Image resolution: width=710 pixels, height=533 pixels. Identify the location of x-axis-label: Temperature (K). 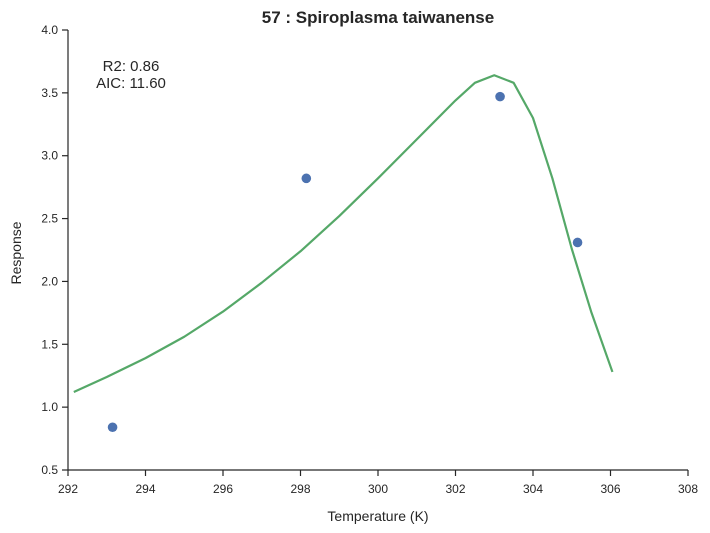
(377, 516).